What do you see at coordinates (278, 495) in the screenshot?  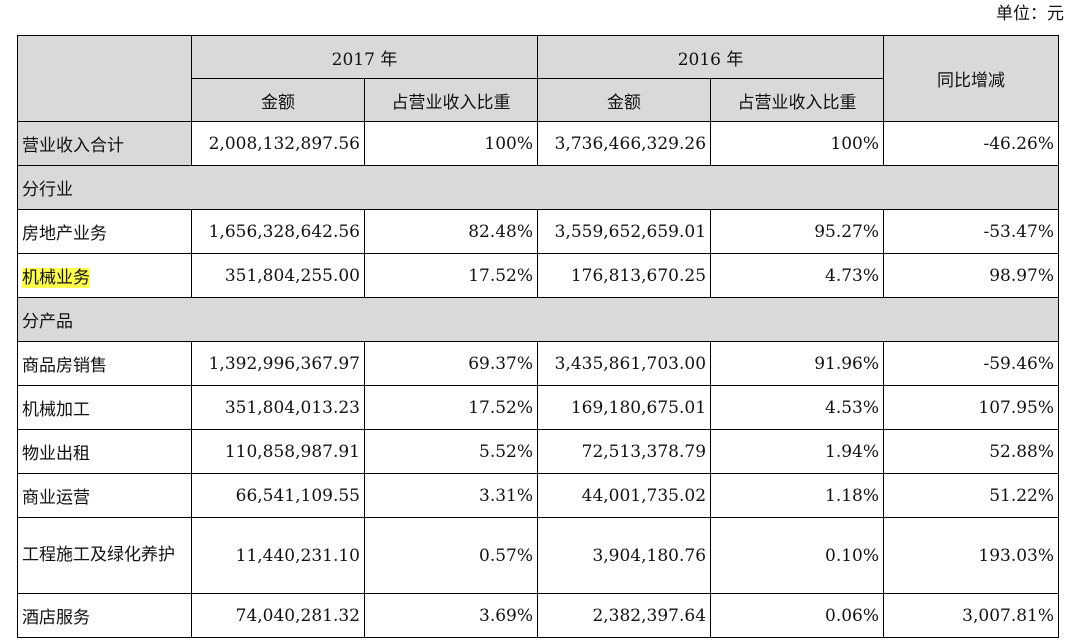 I see `amount-2017: 66,541,109.55` at bounding box center [278, 495].